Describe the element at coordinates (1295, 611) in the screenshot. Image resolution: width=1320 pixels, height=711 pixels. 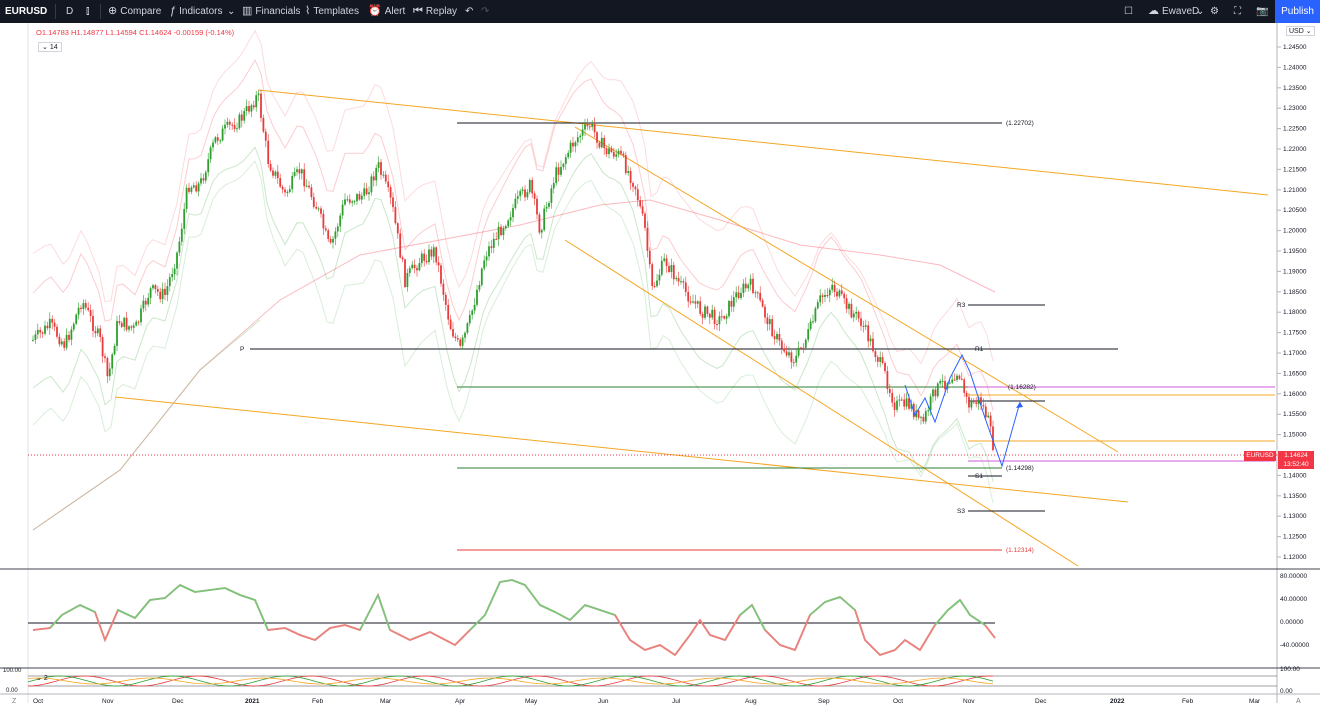
I see `oscillator-axis: 80.00000 40.00000 0.00000 -40.00000` at that location.